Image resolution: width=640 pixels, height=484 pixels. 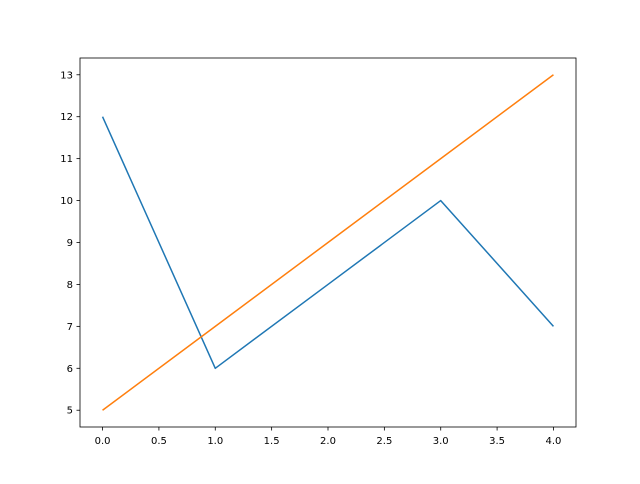 What do you see at coordinates (66, 117) in the screenshot?
I see `y-tick-label: 12` at bounding box center [66, 117].